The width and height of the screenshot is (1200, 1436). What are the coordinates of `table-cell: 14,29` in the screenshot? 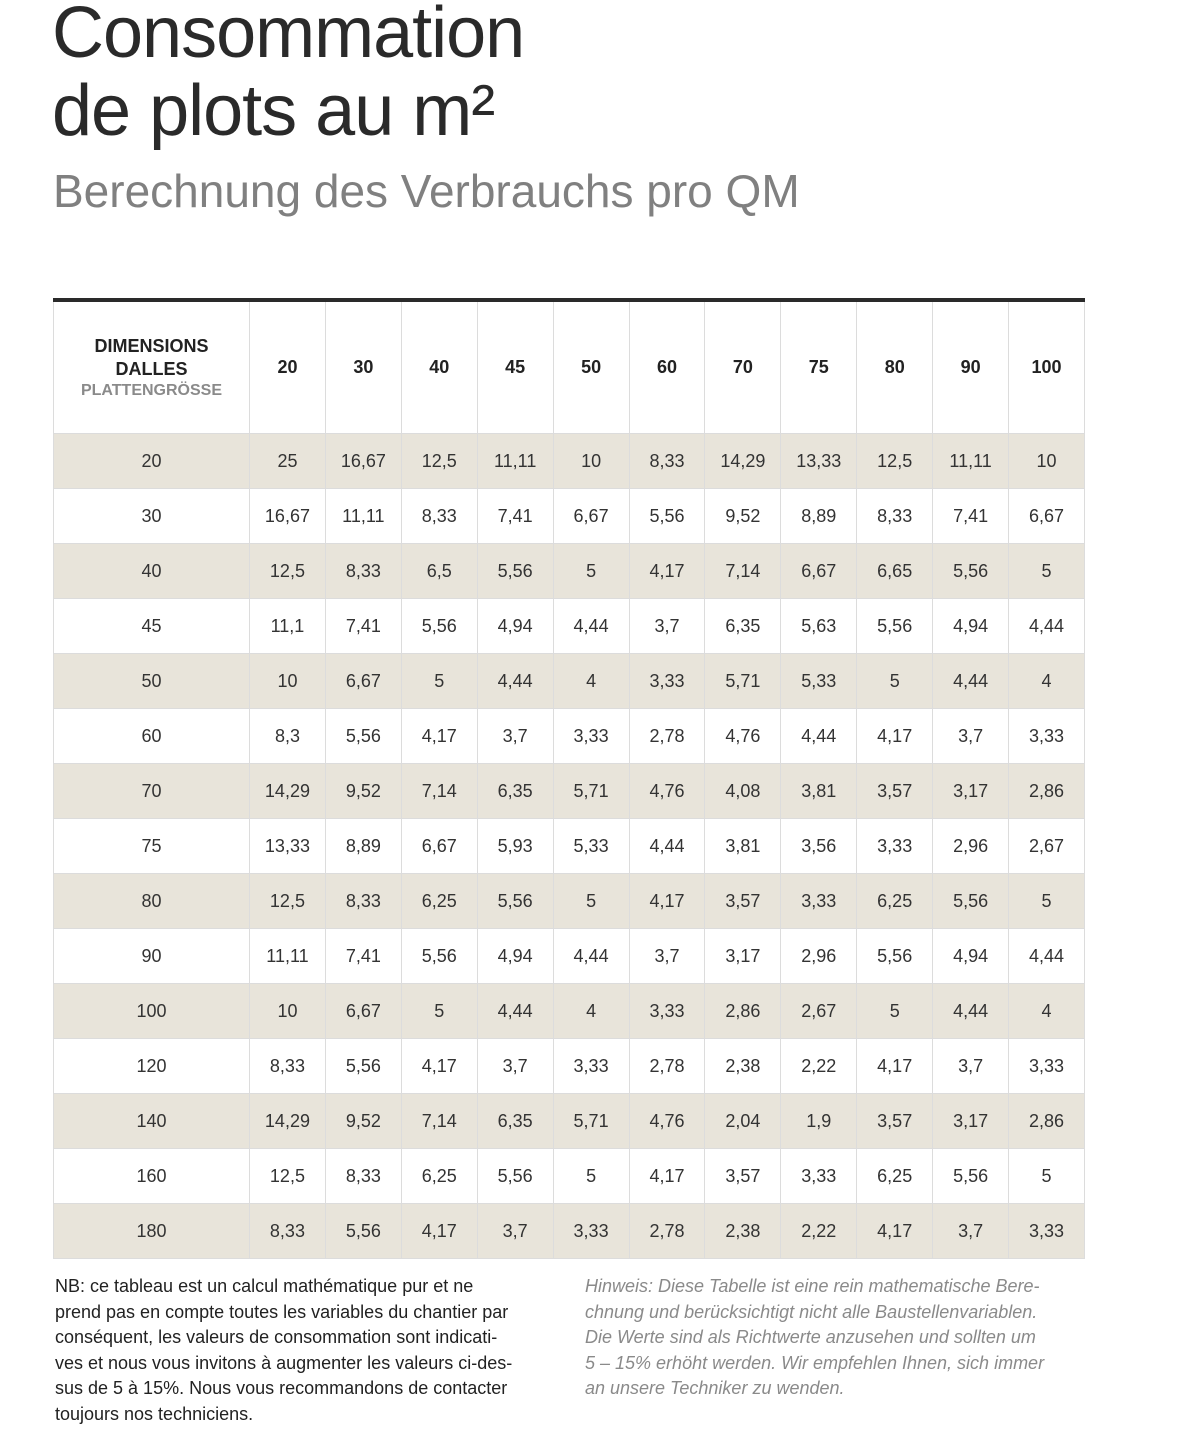 It's located at (287, 791).